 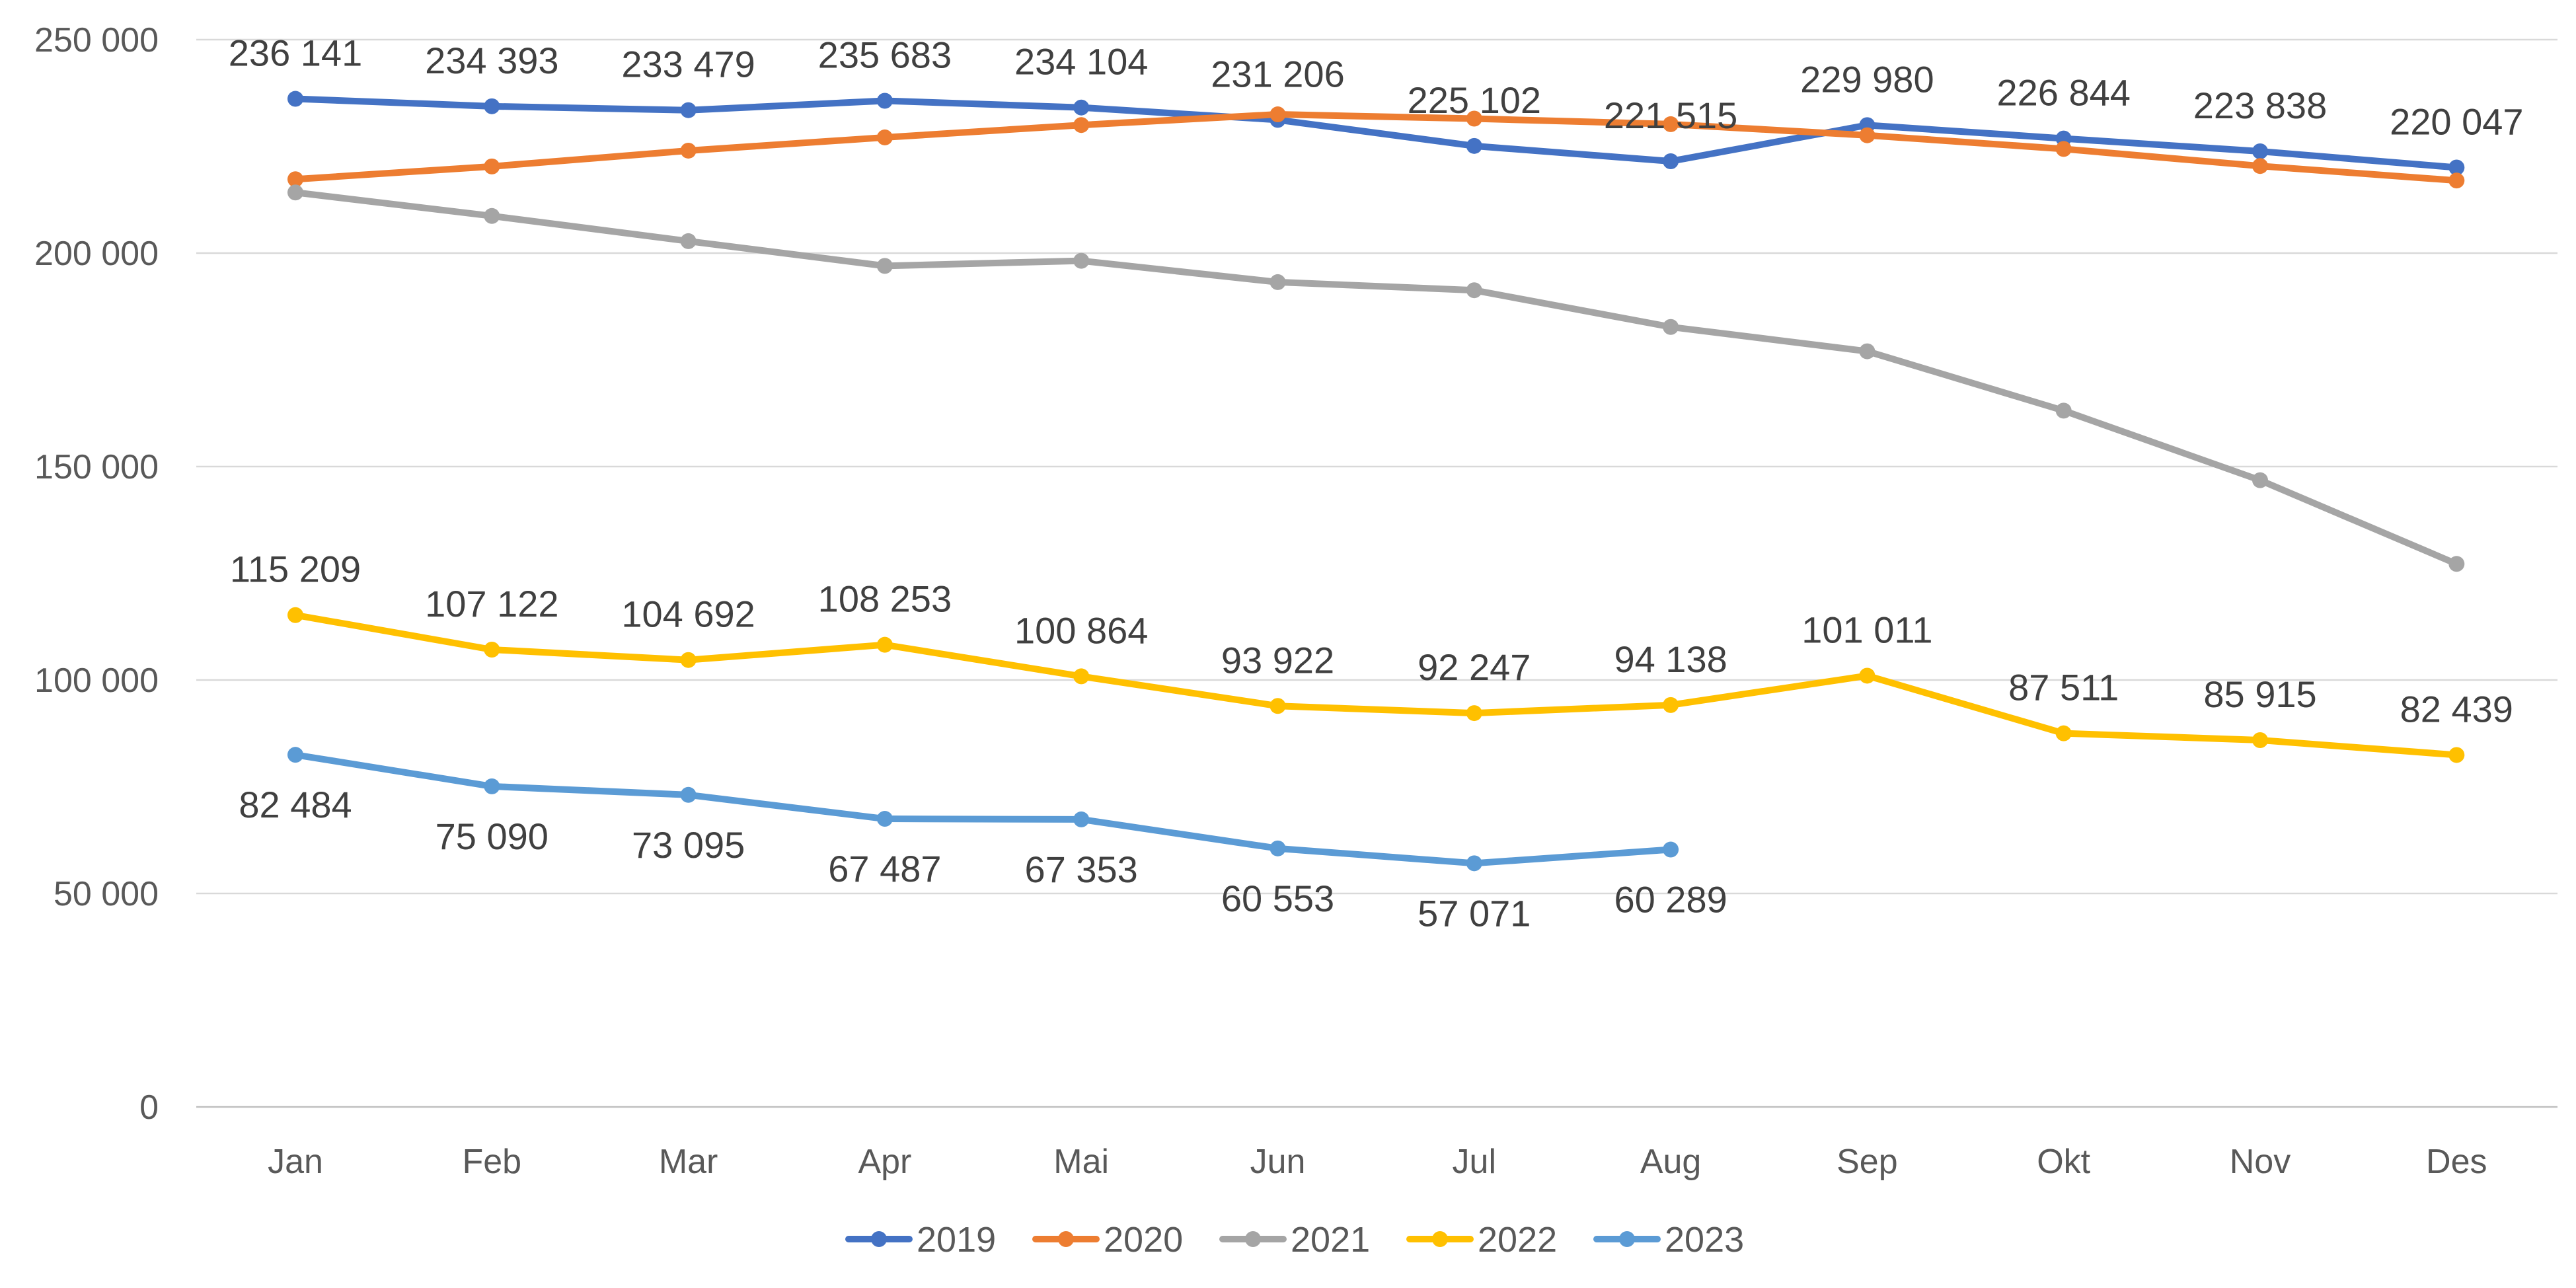 What do you see at coordinates (2063, 149) in the screenshot?
I see `point-2020-okt` at bounding box center [2063, 149].